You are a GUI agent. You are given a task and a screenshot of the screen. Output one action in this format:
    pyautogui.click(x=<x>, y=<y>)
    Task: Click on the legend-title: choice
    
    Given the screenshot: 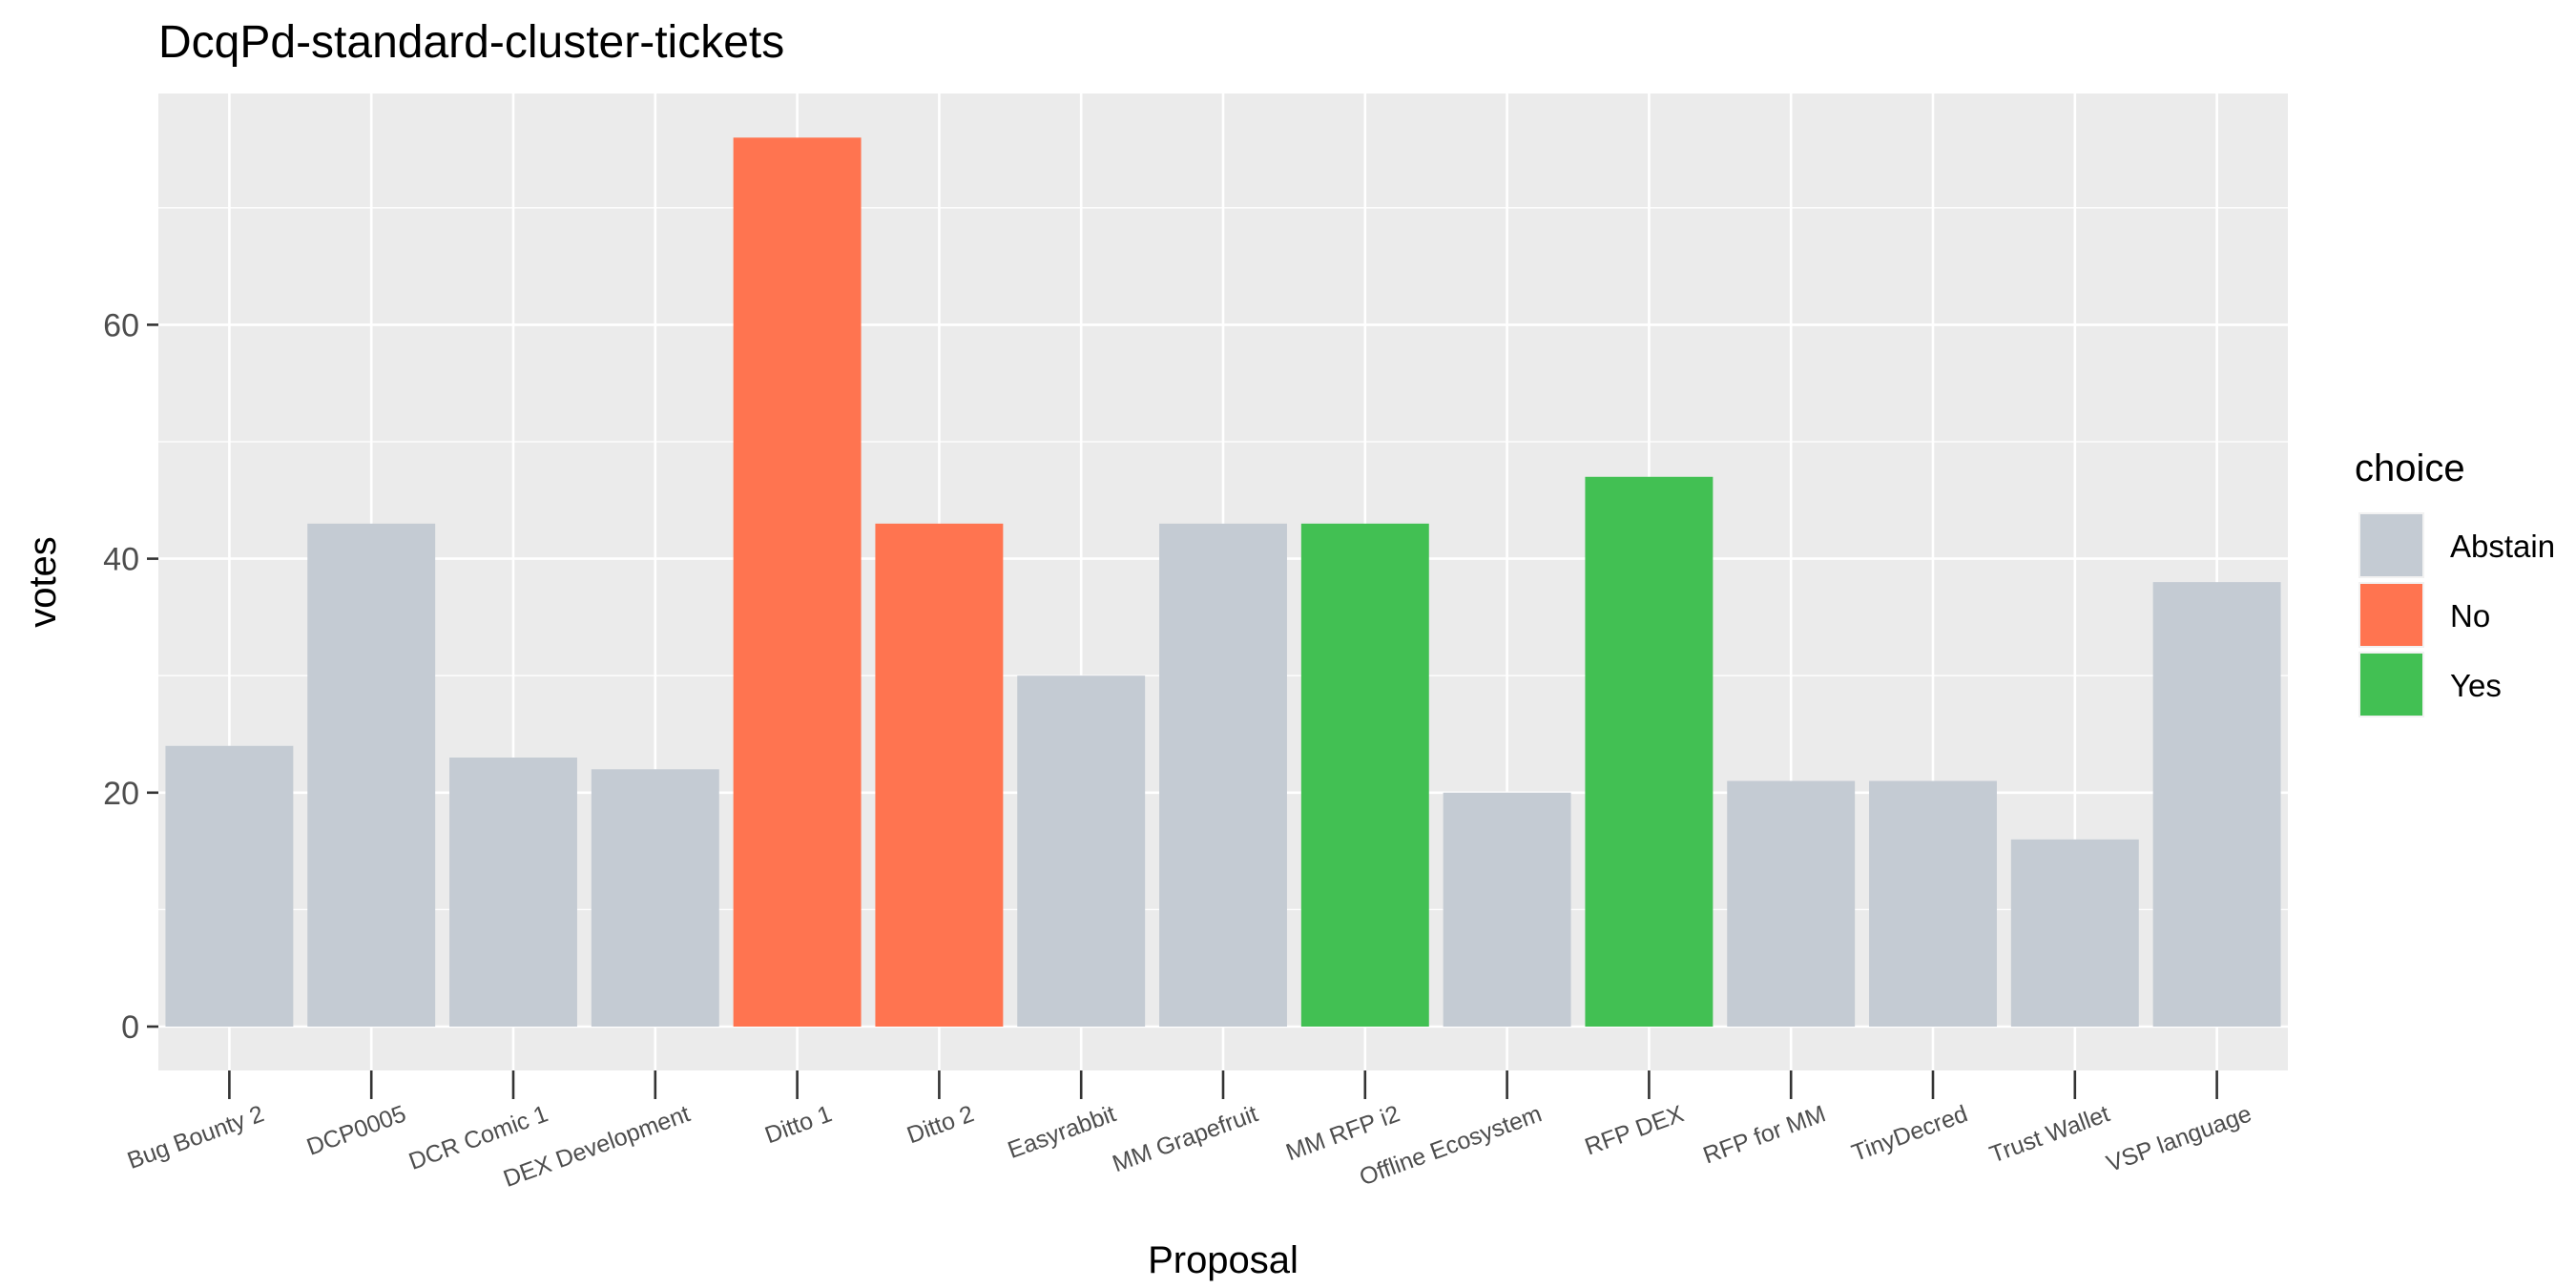 What is the action you would take?
    pyautogui.click(x=2410, y=468)
    